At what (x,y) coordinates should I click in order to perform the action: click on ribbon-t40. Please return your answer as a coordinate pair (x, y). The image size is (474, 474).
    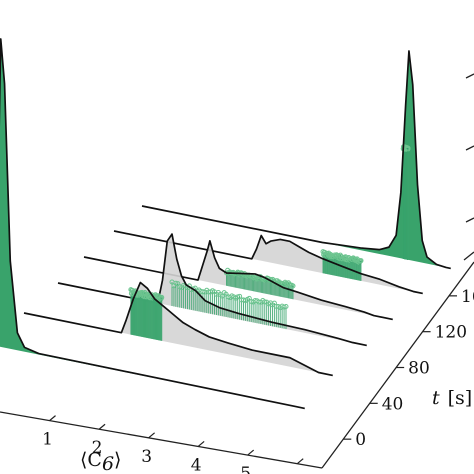
    Looking at the image, I should click on (178, 329).